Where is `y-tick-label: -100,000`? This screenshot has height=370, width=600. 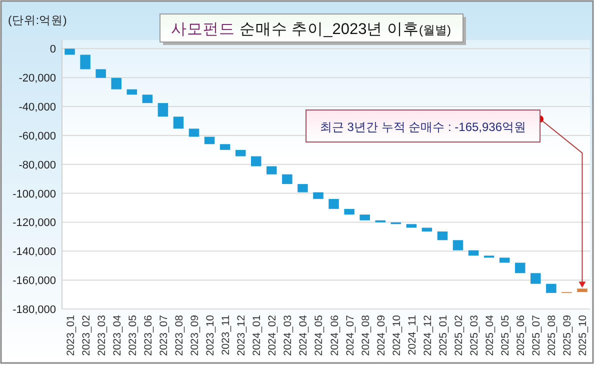 y-tick-label: -100,000 is located at coordinates (34, 194).